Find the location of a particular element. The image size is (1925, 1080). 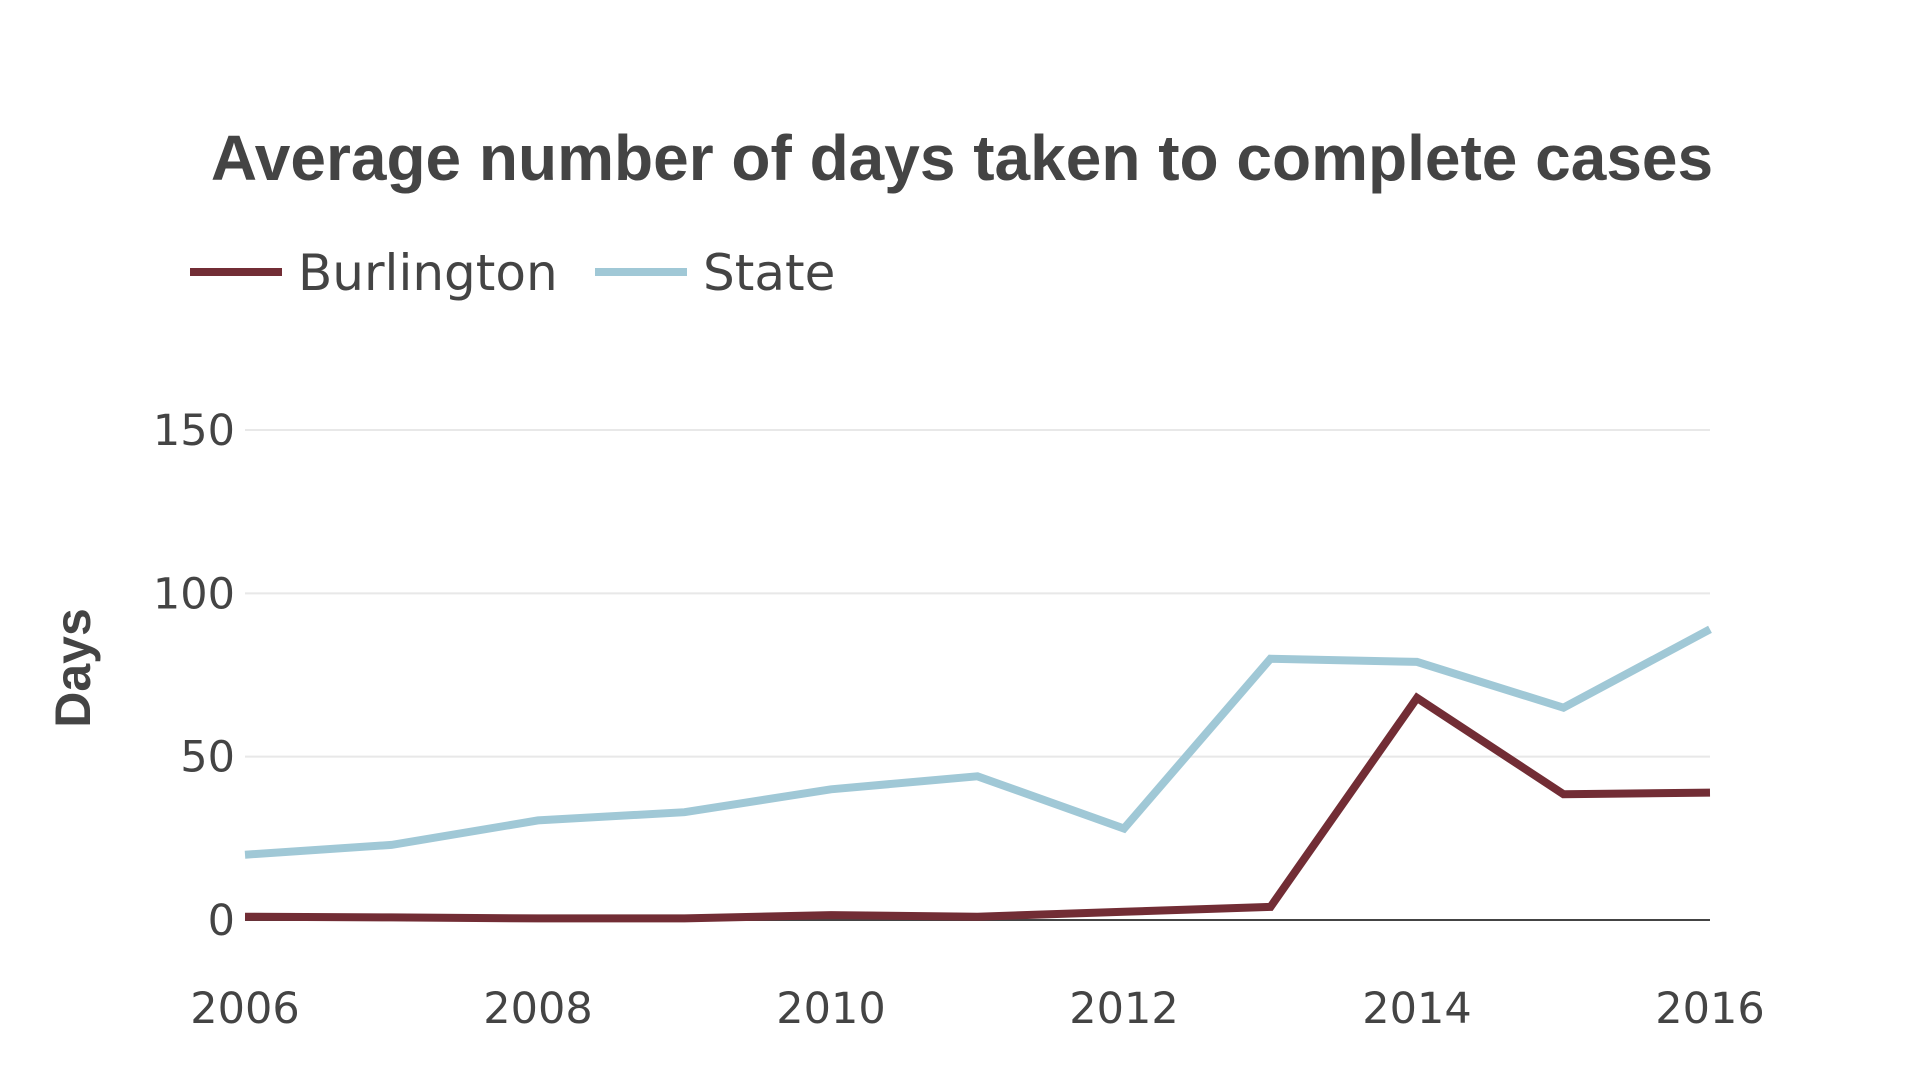

y-tick-label-0: 0 is located at coordinates (221, 921).